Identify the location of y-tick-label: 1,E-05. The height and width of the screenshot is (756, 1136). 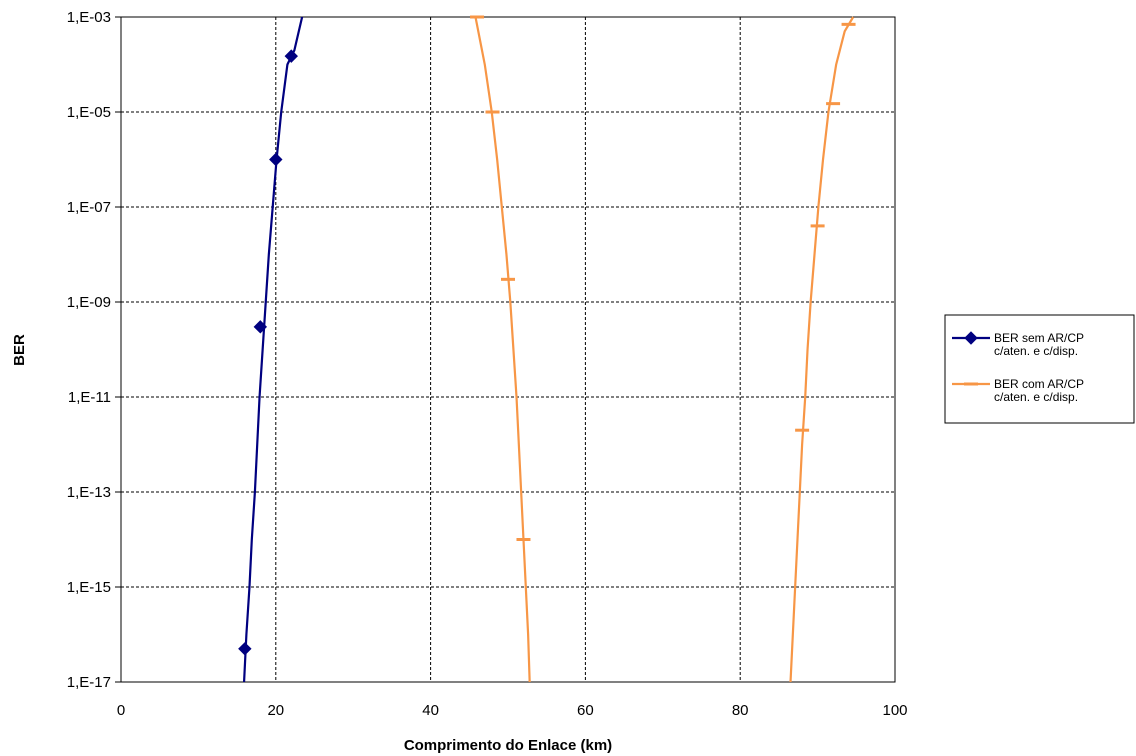
(89, 112).